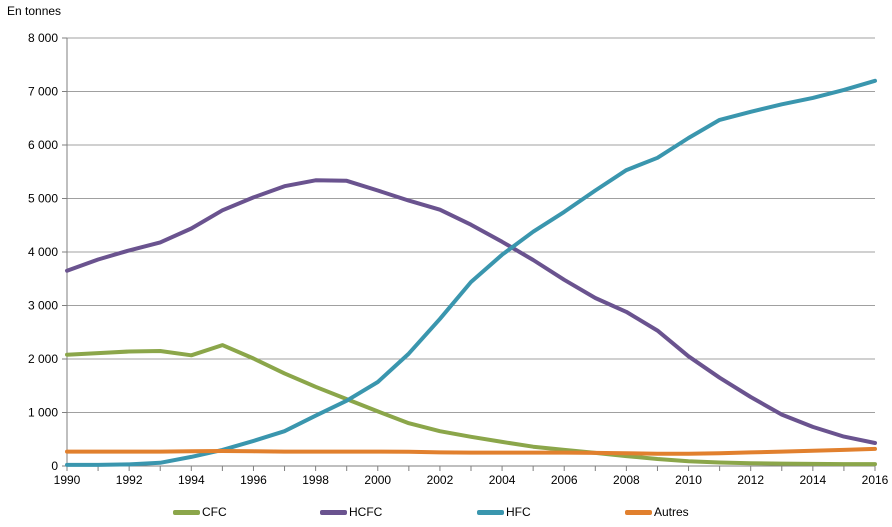  I want to click on x-axis-tick-label: 1998, so click(315, 480).